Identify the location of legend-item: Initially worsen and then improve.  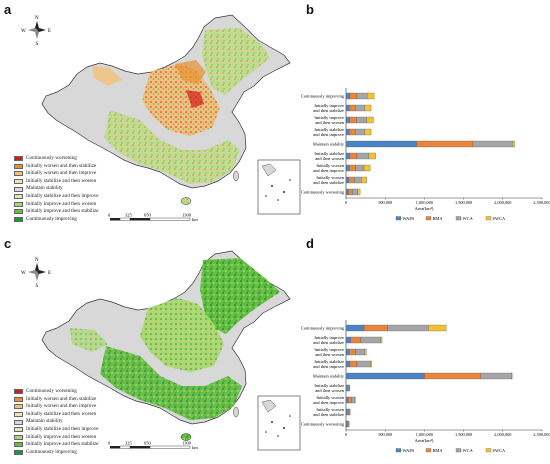
(56, 407).